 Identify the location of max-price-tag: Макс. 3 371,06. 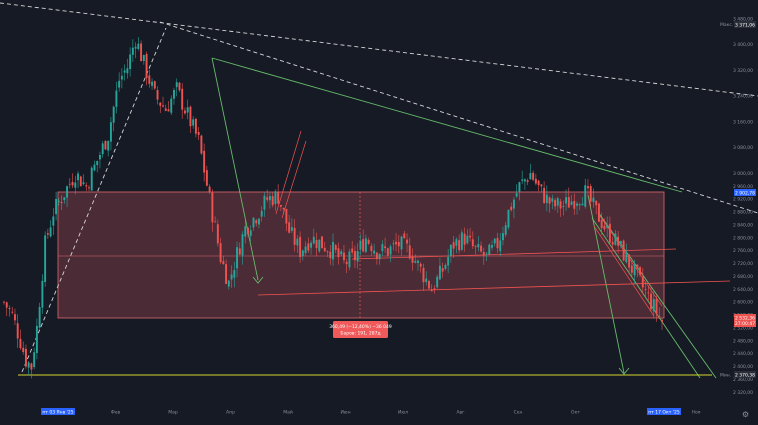
(738, 24).